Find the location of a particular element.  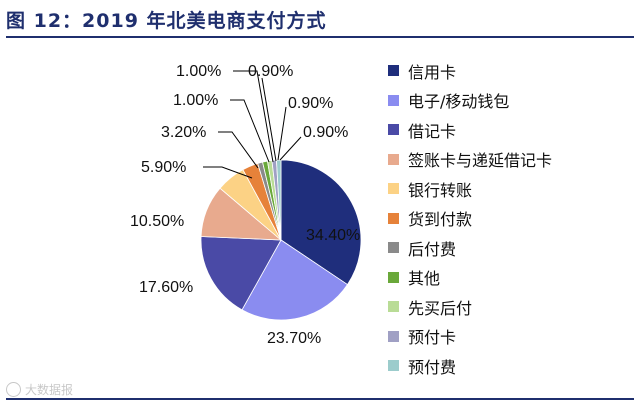

data-label-7: 1.00% is located at coordinates (195, 100).